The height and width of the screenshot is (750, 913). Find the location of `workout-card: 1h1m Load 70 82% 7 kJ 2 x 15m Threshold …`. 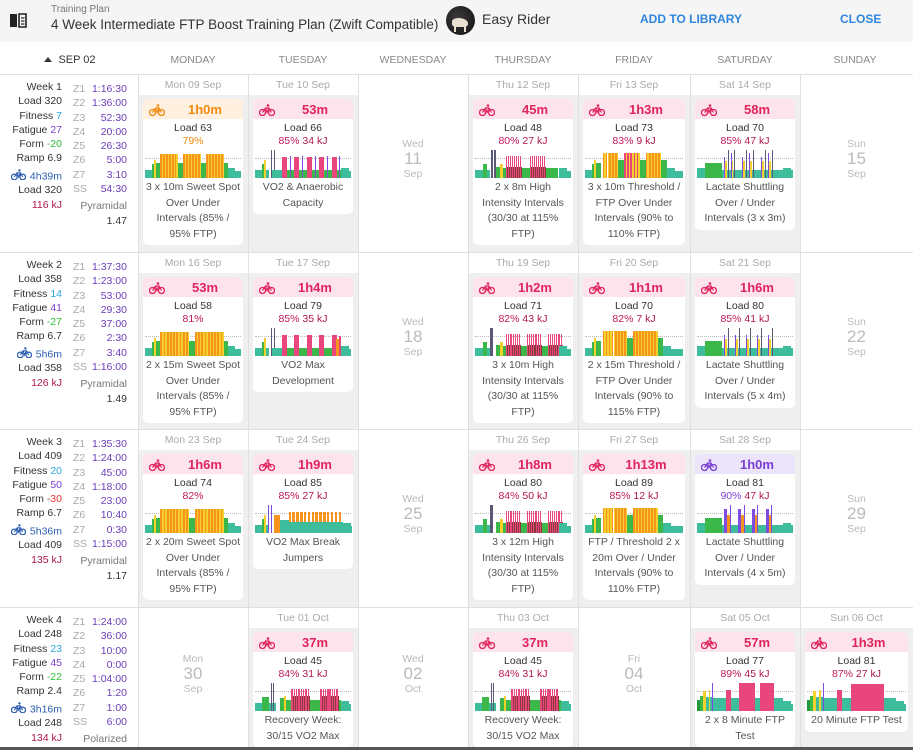

workout-card: 1h1m Load 70 82% 7 kJ 2 x 15m Threshold … is located at coordinates (634, 350).